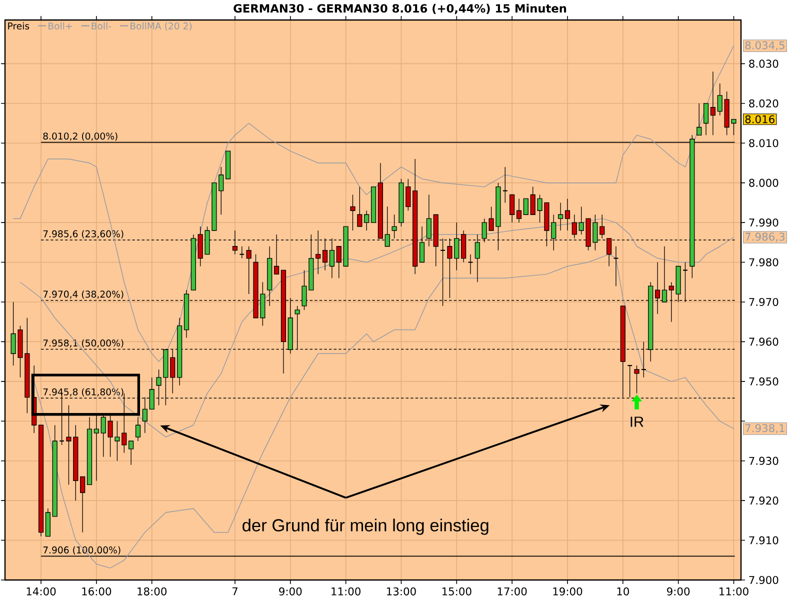 The width and height of the screenshot is (800, 600). What do you see at coordinates (763, 182) in the screenshot?
I see `y-tick-label: 8.000` at bounding box center [763, 182].